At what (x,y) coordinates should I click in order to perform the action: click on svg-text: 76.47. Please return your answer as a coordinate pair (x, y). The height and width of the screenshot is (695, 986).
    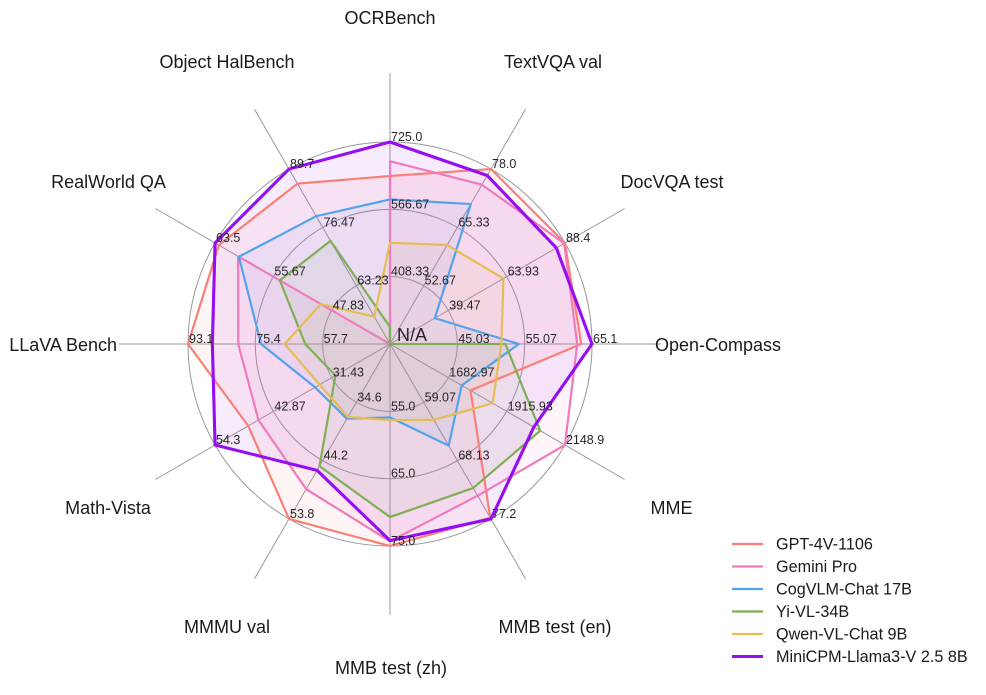
    Looking at the image, I should click on (339, 222).